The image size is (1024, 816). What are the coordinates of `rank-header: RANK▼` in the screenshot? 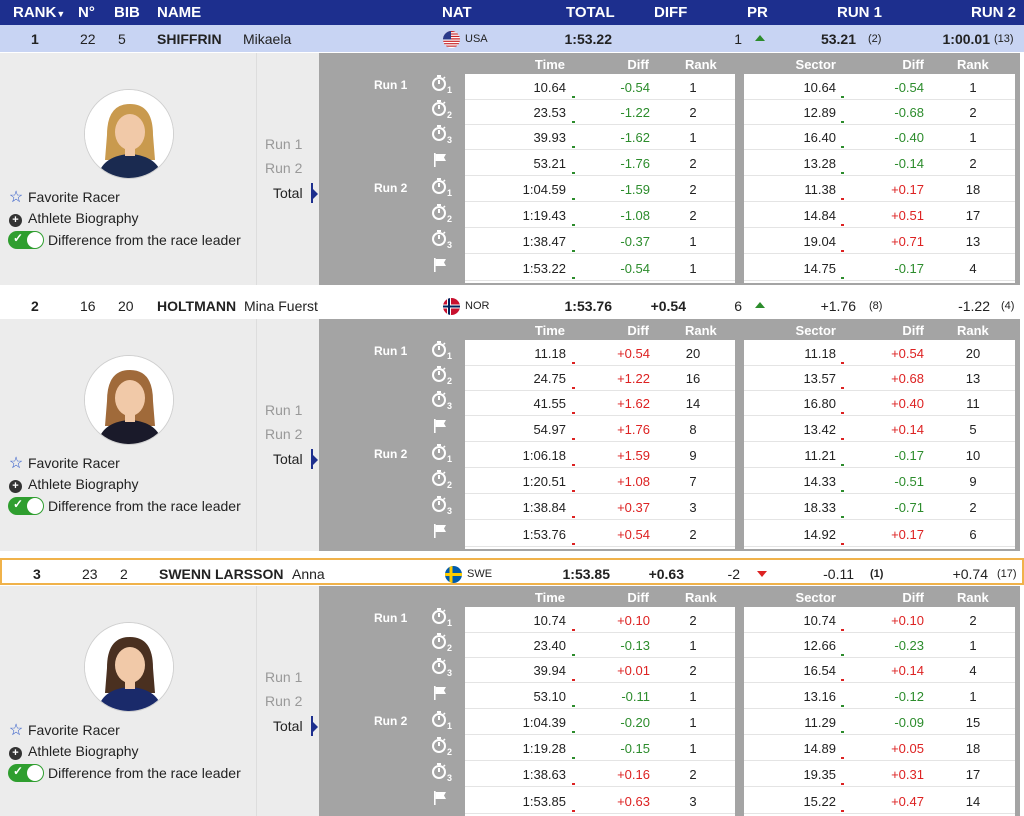 It's located at (39, 12).